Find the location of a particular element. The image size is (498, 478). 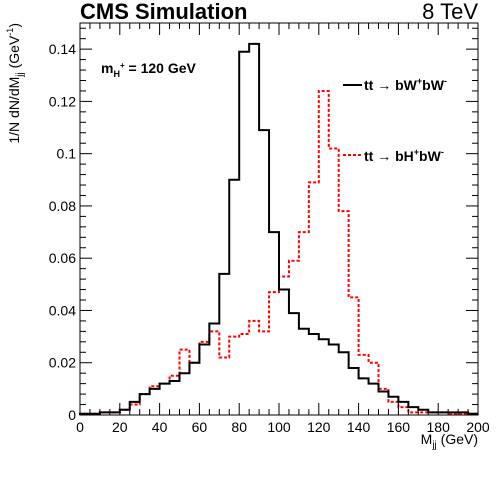

x-tick-label: 120 is located at coordinates (319, 427).